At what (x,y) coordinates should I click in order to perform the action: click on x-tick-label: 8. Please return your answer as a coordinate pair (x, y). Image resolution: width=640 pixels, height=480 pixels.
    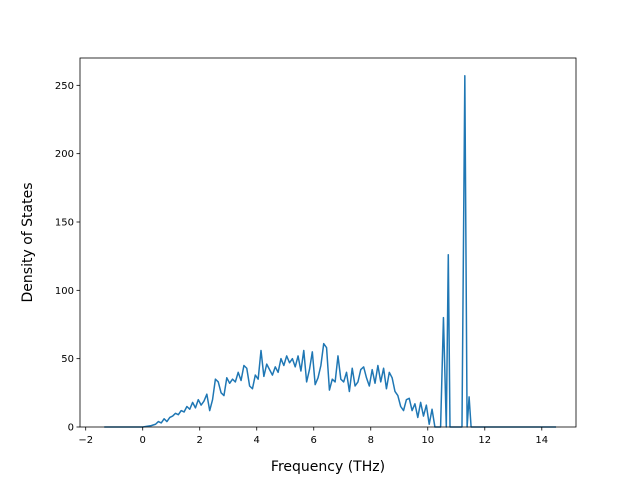
    Looking at the image, I should click on (371, 440).